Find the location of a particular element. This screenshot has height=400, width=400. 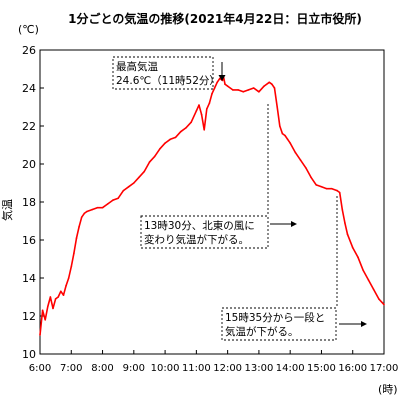

data-point-8:40 is located at coordinates (123, 190).